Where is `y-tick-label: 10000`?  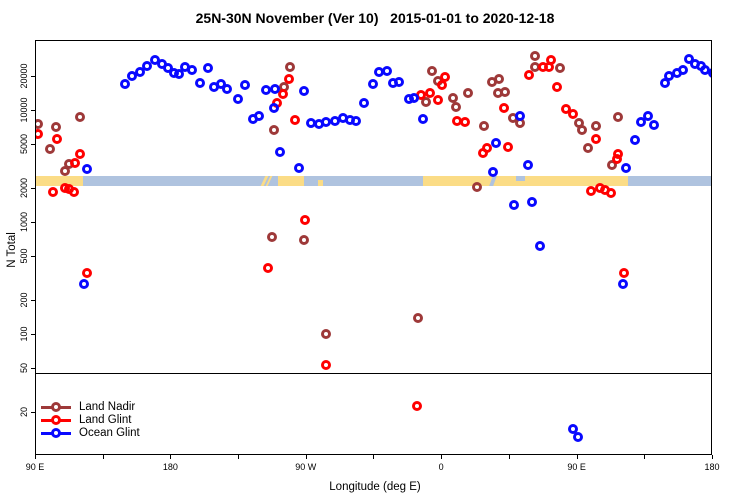 y-tick-label: 10000 is located at coordinates (24, 110).